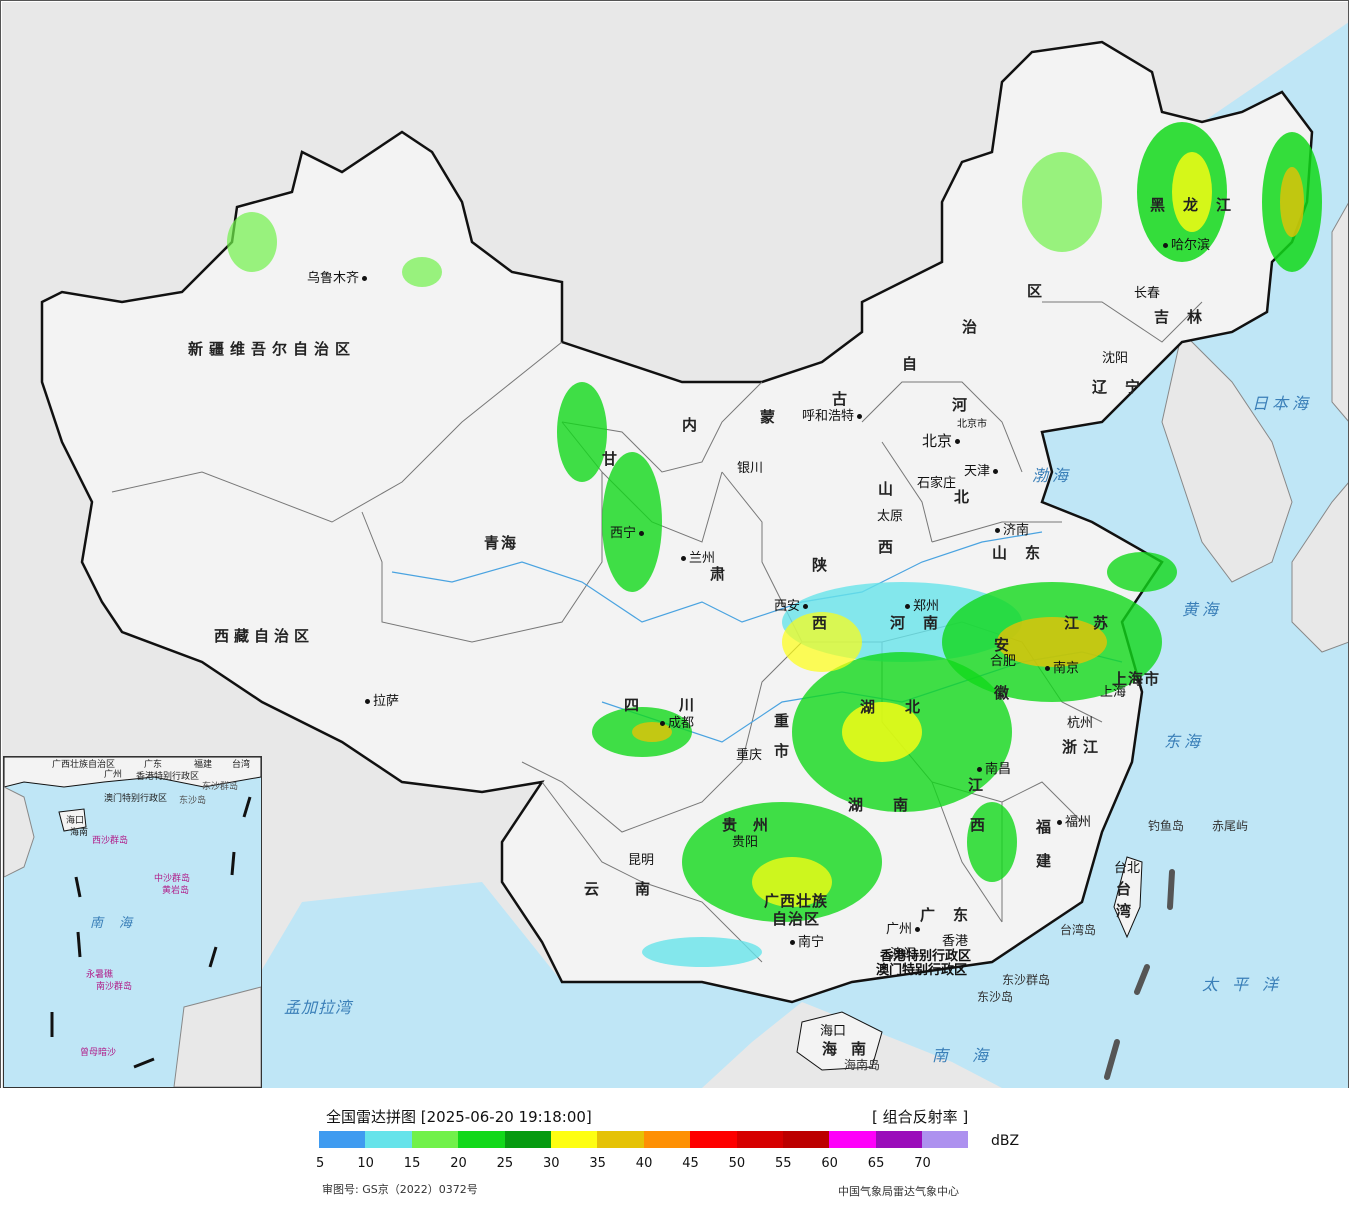 The width and height of the screenshot is (1349, 1208). What do you see at coordinates (84, 765) in the screenshot?
I see `inset-guangxi: 广西壮族自治区` at bounding box center [84, 765].